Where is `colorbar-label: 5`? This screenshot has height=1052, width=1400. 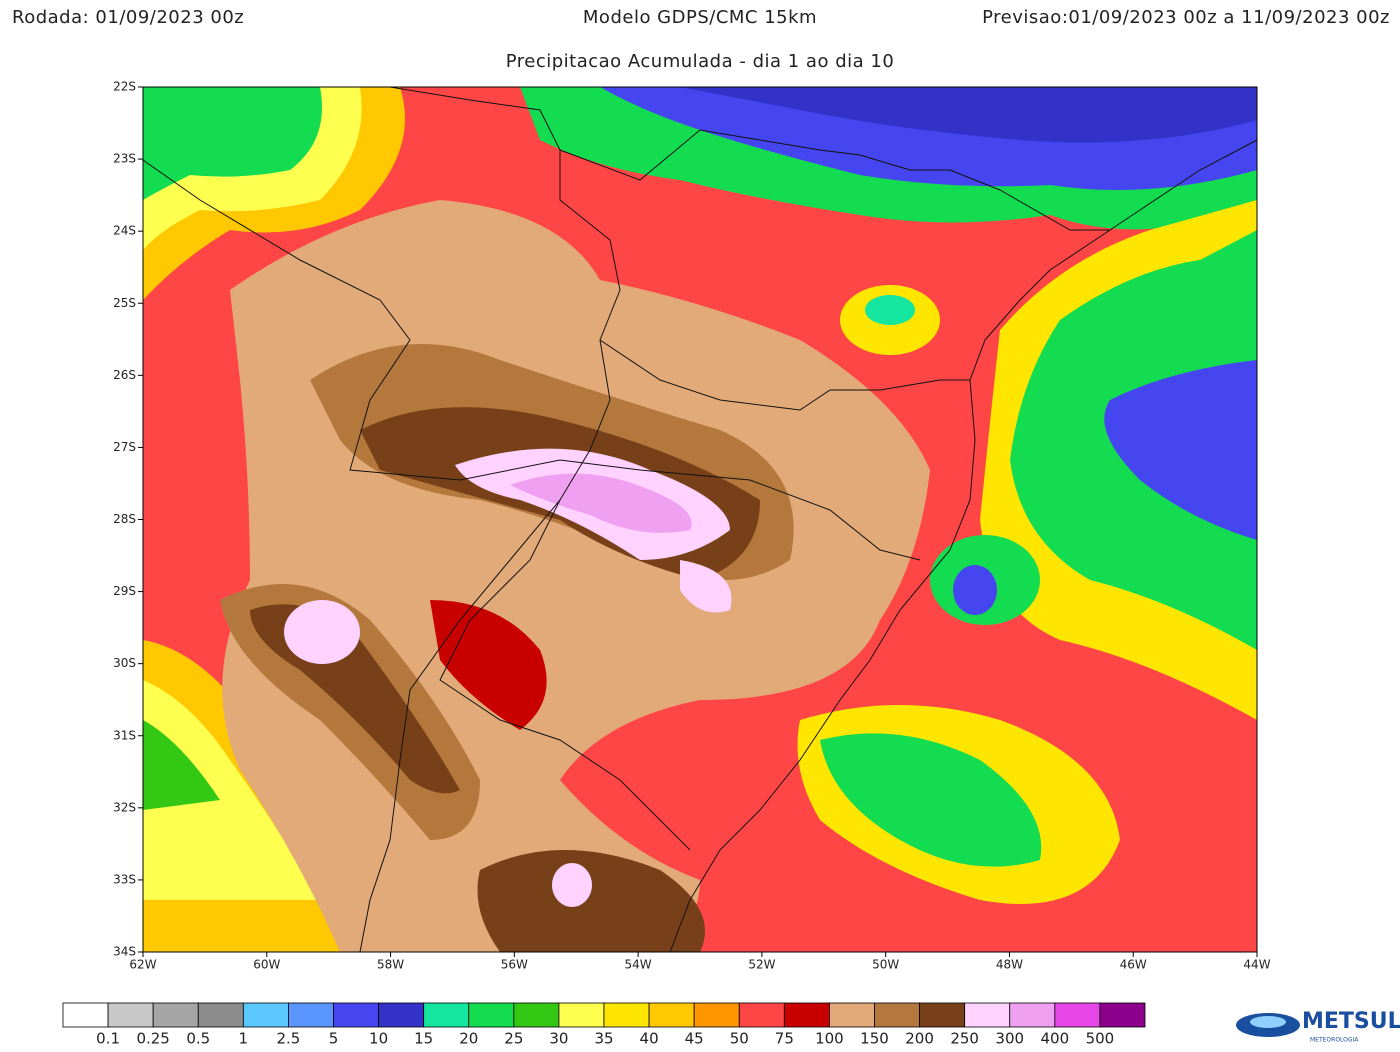 colorbar-label: 5 is located at coordinates (334, 1039).